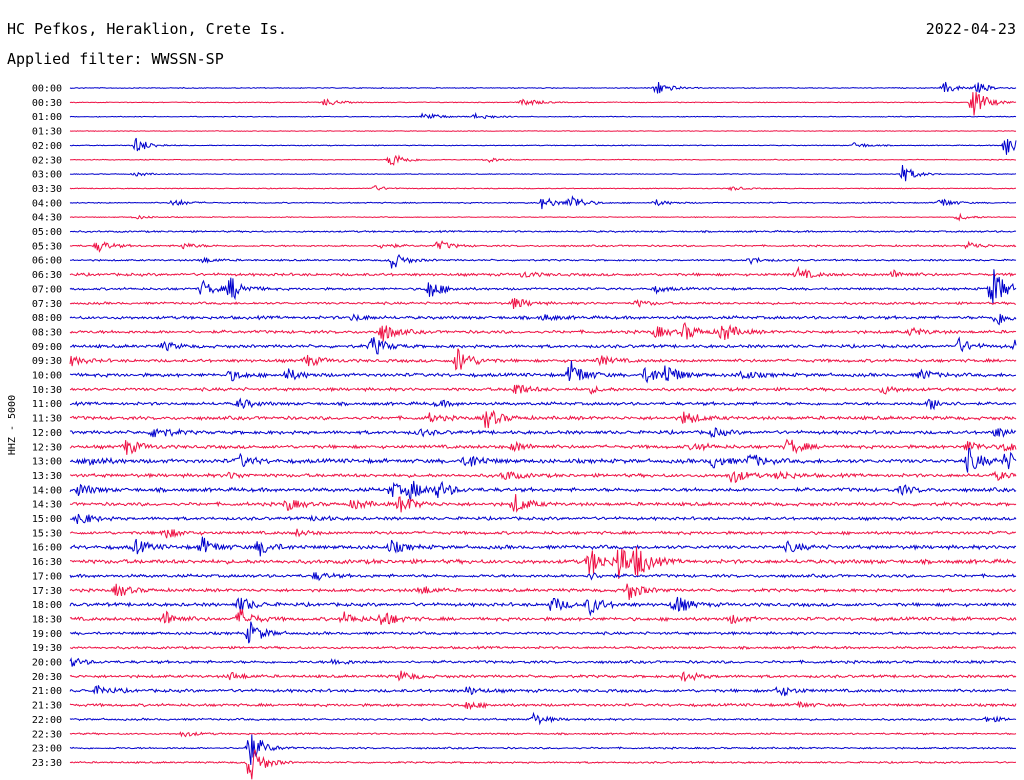  What do you see at coordinates (47, 189) in the screenshot?
I see `time-tick-label: 03:30` at bounding box center [47, 189].